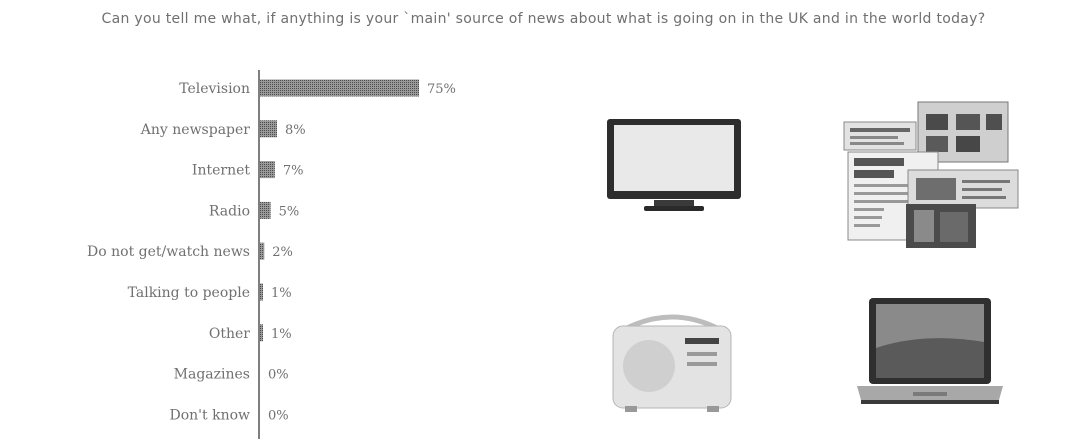  What do you see at coordinates (289, 211) in the screenshot?
I see `value-label: 5%` at bounding box center [289, 211].